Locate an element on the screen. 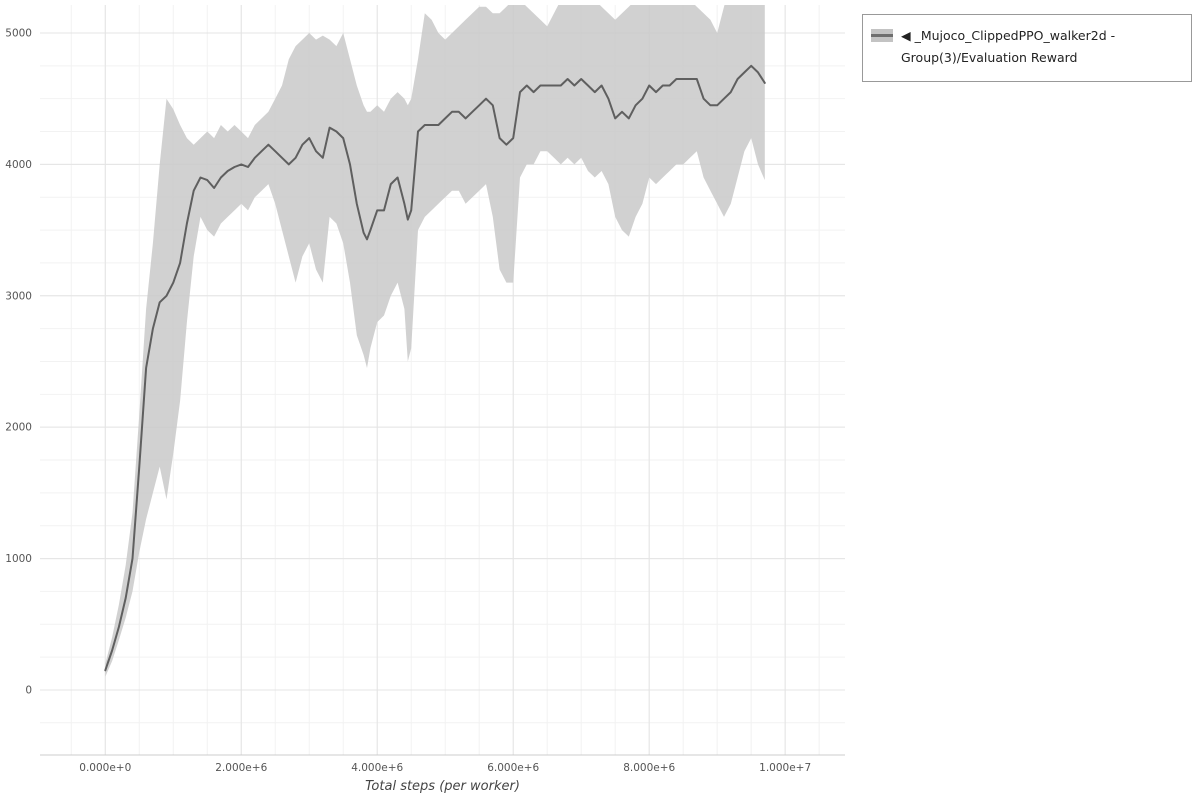  x-tick-label: 2.000e+6 is located at coordinates (241, 768).